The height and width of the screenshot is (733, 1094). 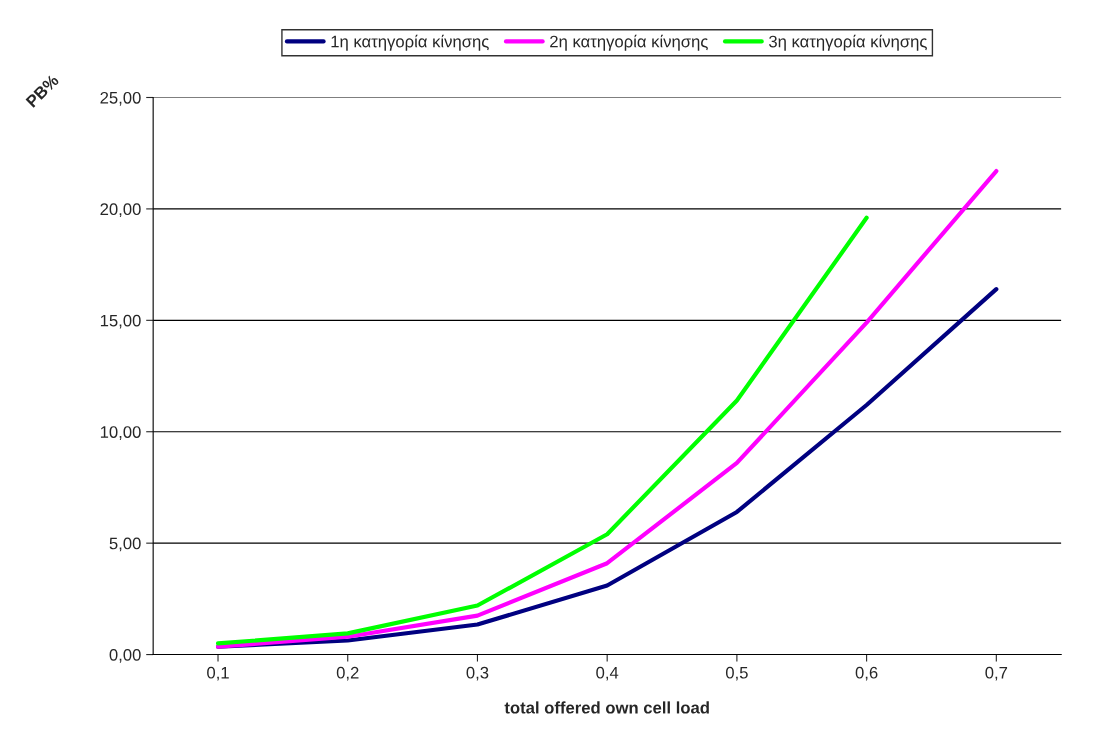 What do you see at coordinates (218, 673) in the screenshot?
I see `x-tick-label: 0,1` at bounding box center [218, 673].